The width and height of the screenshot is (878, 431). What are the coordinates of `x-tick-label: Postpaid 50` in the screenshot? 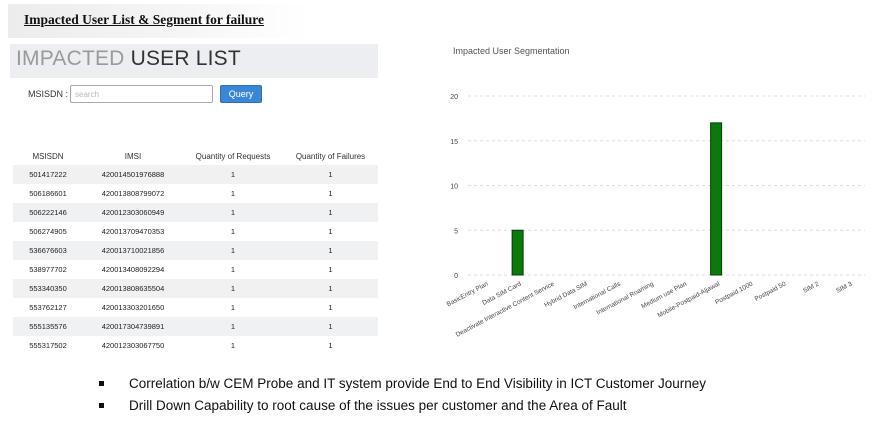 It's located at (771, 291).